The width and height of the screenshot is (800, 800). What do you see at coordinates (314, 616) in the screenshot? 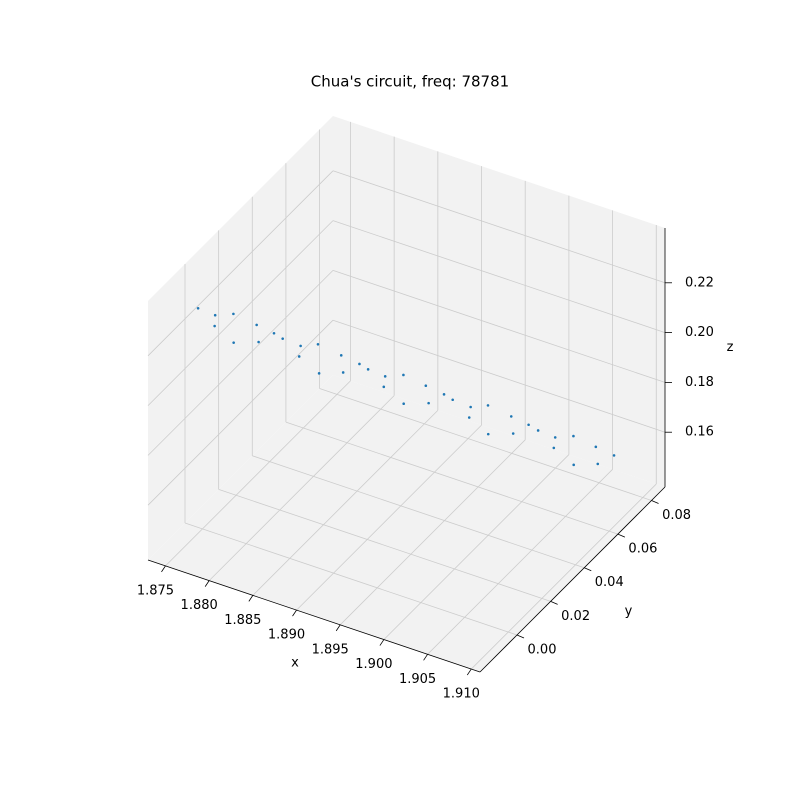
I see `x-axis-line` at bounding box center [314, 616].